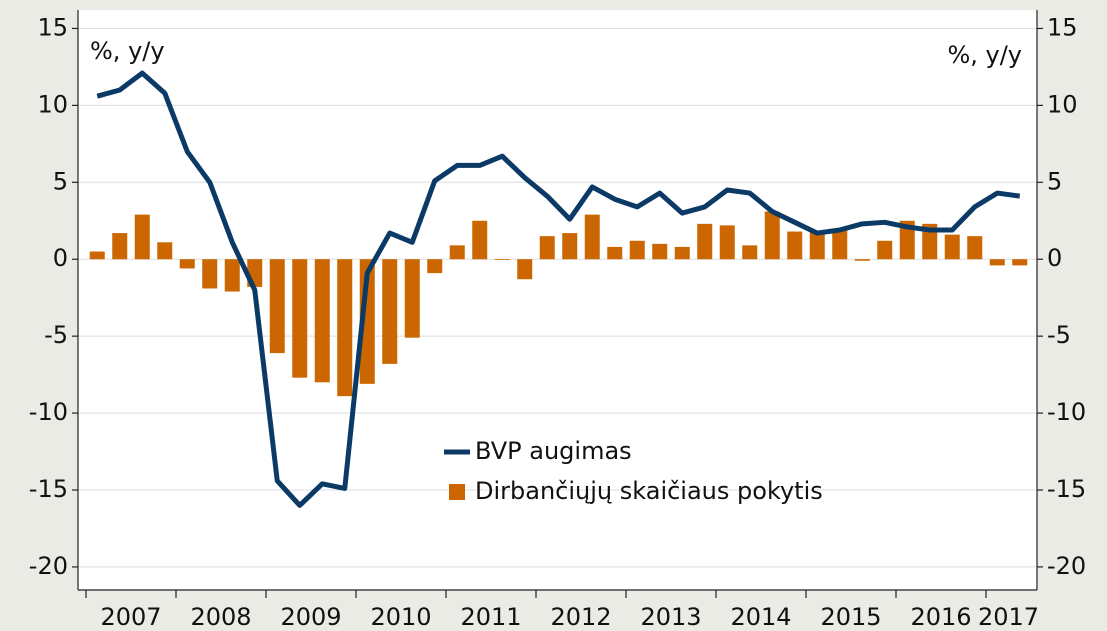  What do you see at coordinates (490, 617) in the screenshot?
I see `x-tick-label: 2011` at bounding box center [490, 617].